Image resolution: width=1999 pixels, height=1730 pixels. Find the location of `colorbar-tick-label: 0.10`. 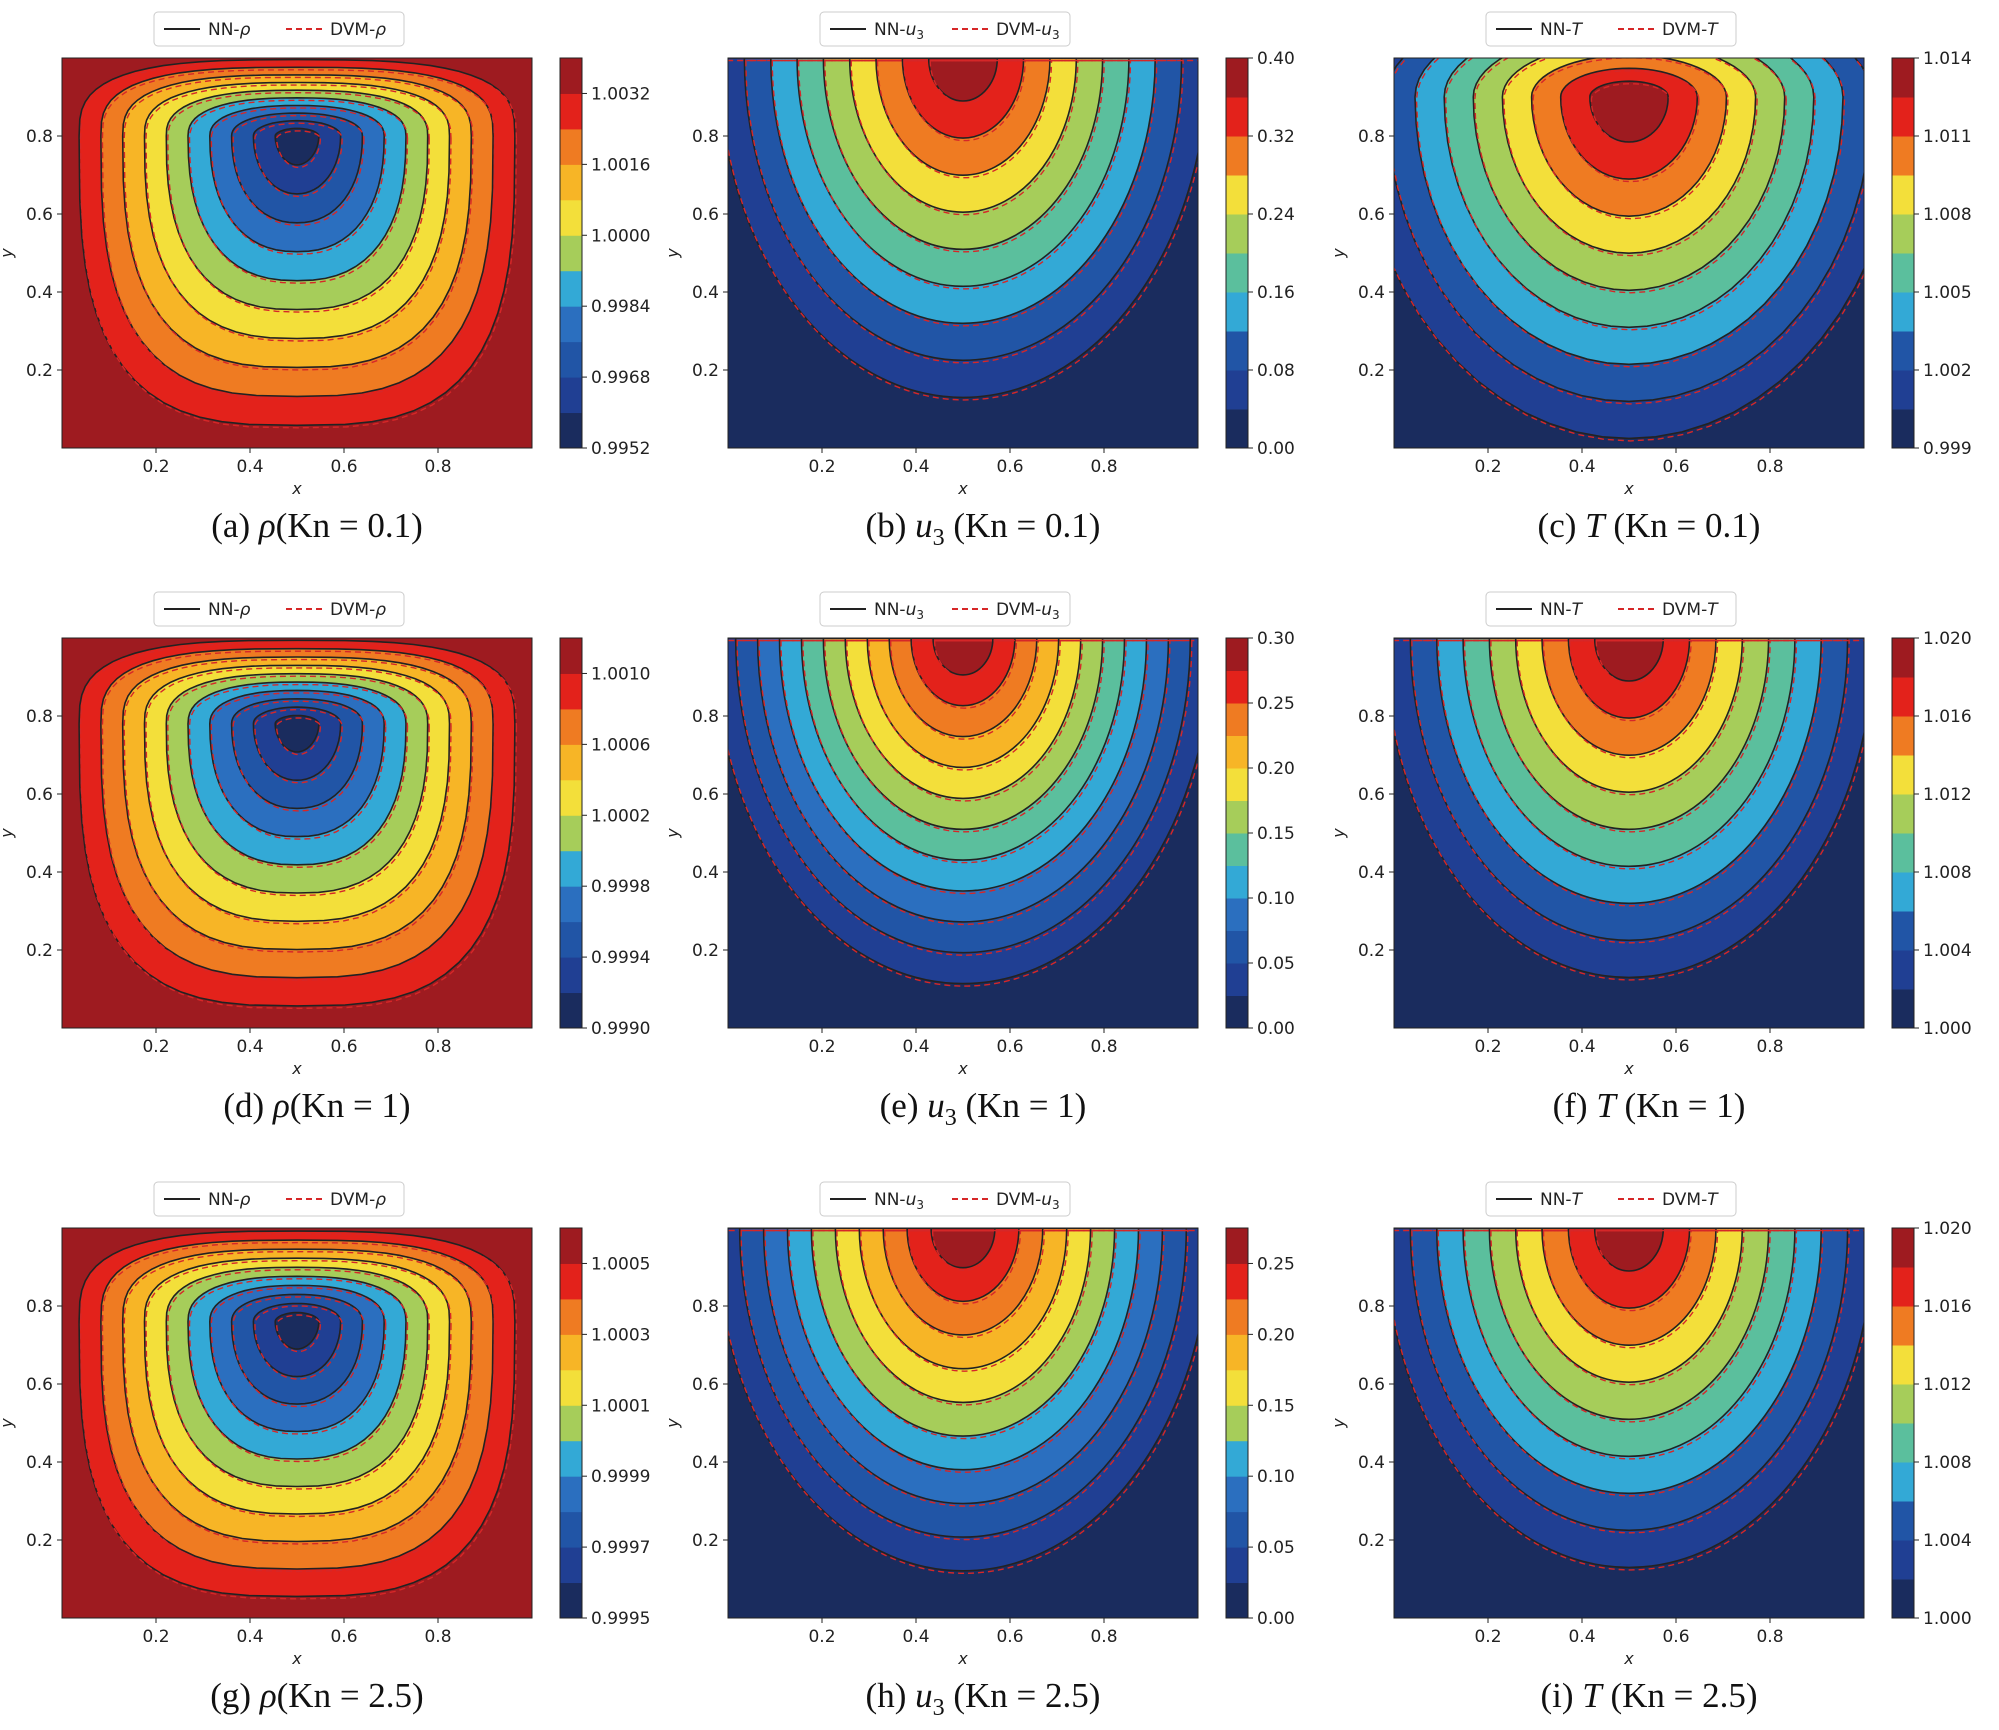

colorbar-tick-label: 0.10 is located at coordinates (1276, 899).